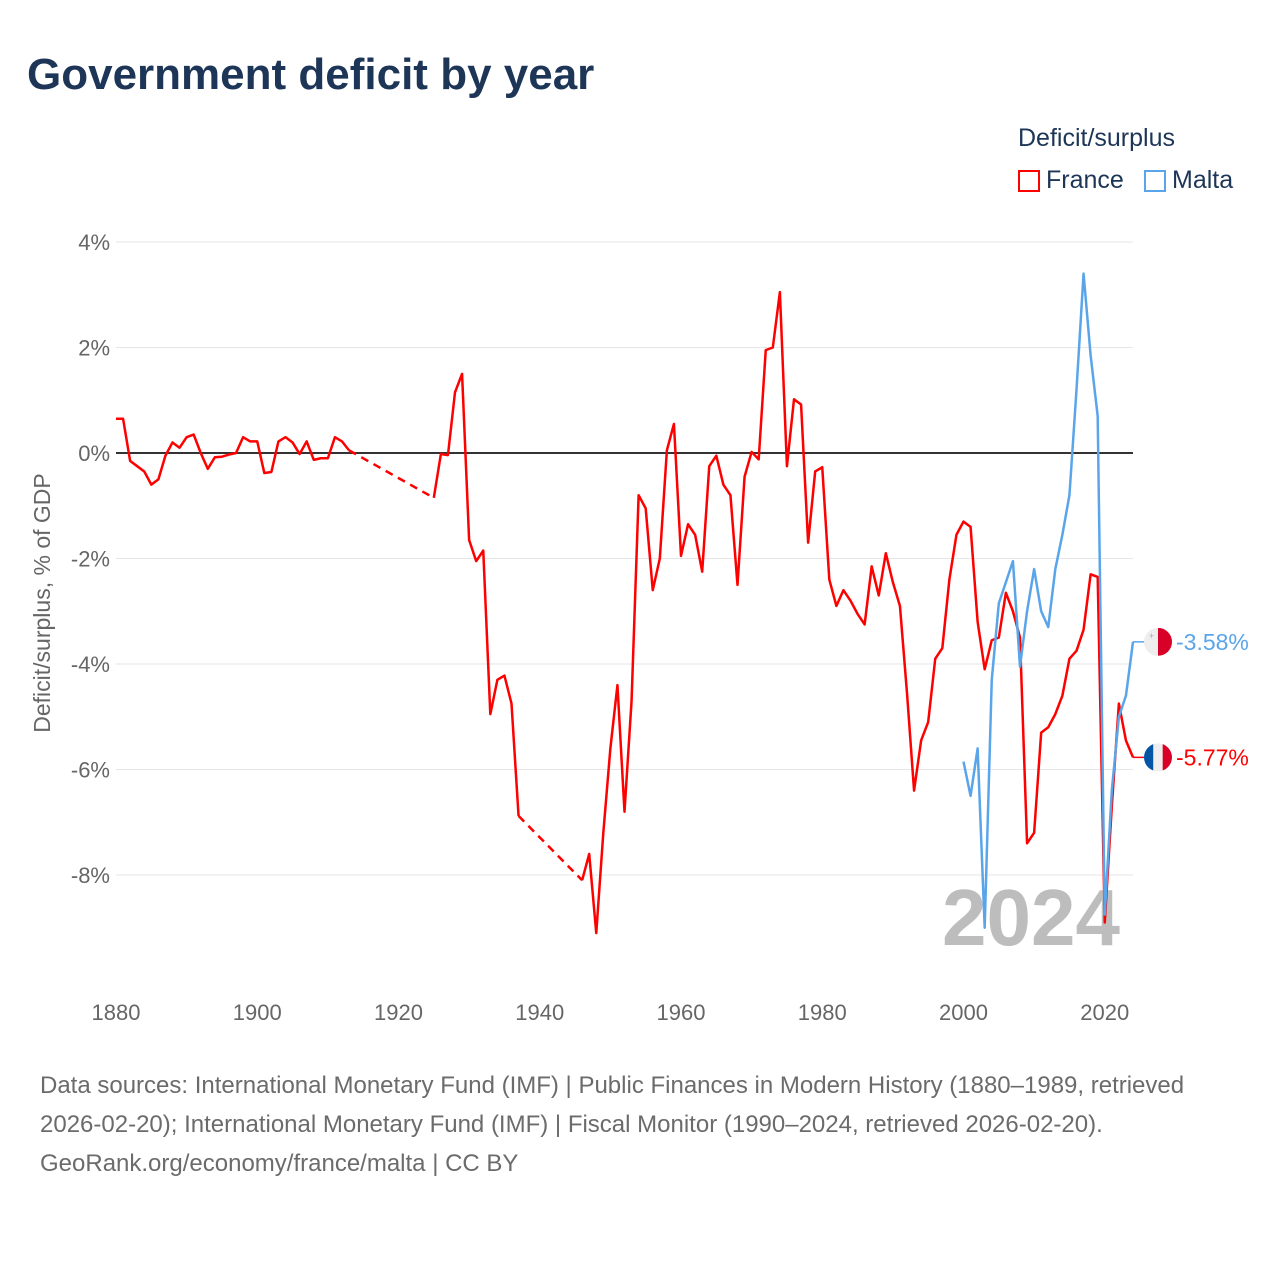 This screenshot has height=1280, width=1280. I want to click on credit-link: GeoRank.org/economy/france/malta | CC BY, so click(279, 1163).